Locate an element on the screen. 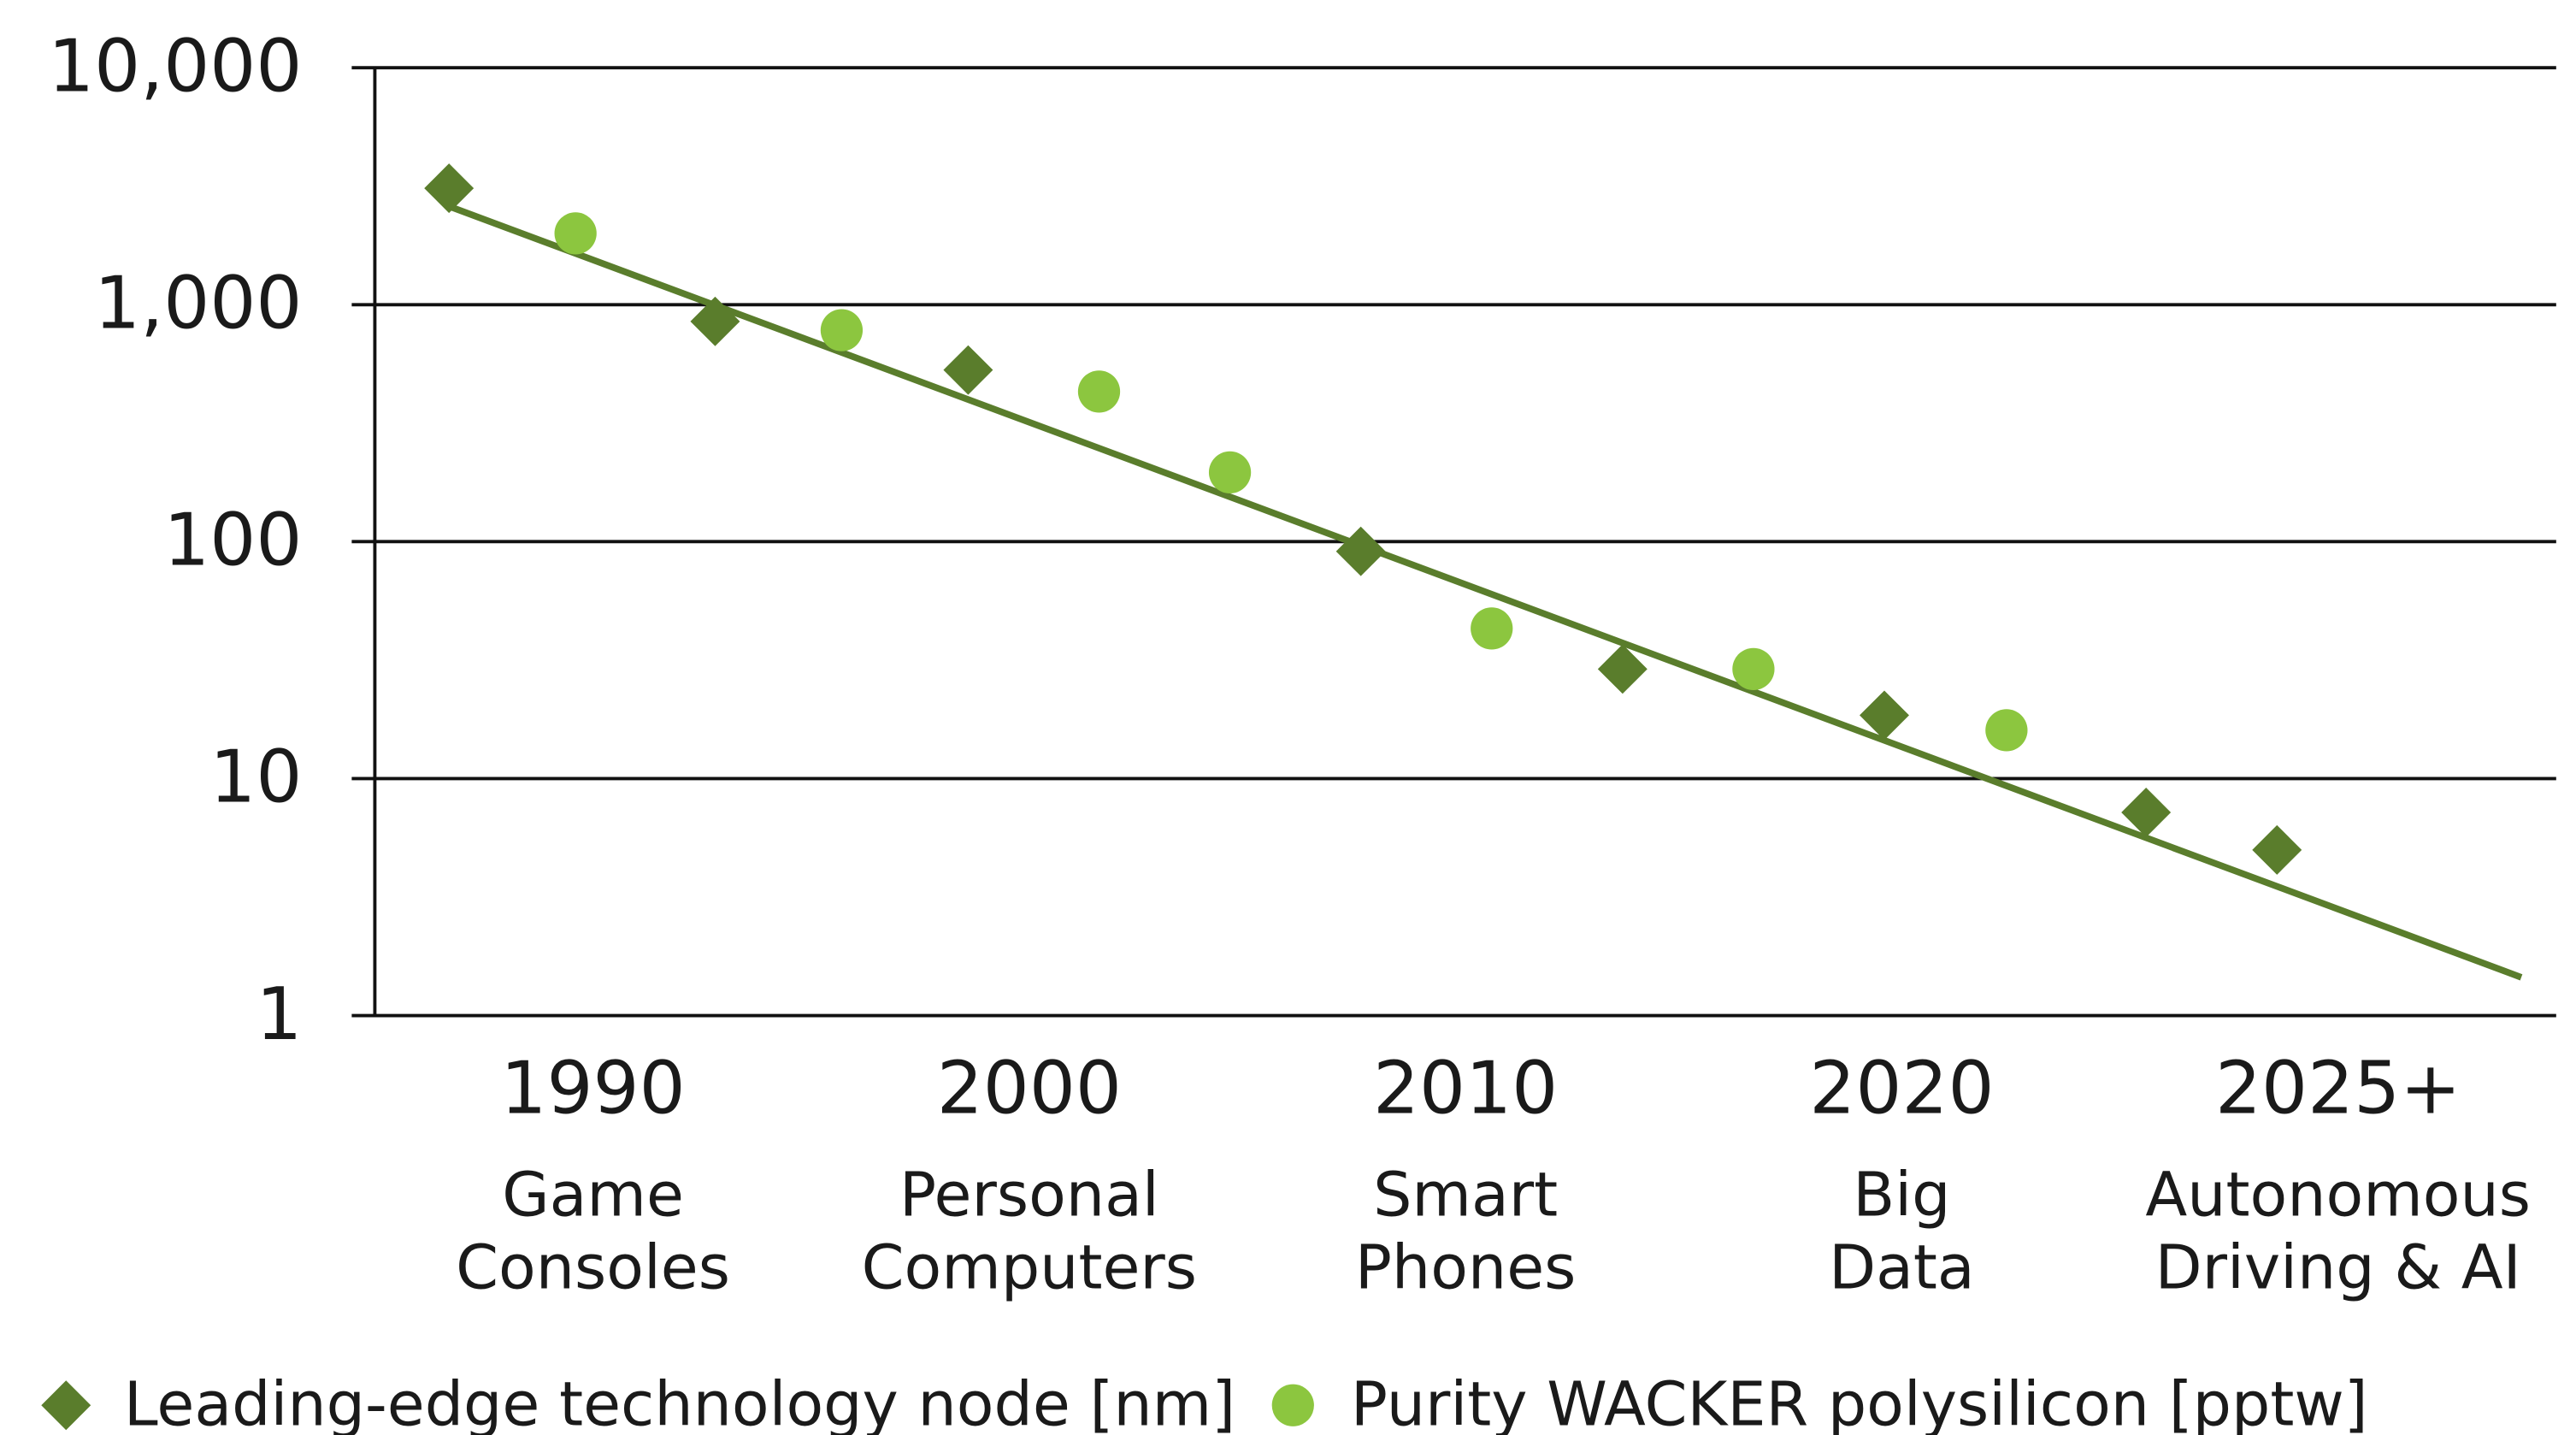 The image size is (2576, 1435). x-tick-sublabel: Autonomous is located at coordinates (2338, 1194).